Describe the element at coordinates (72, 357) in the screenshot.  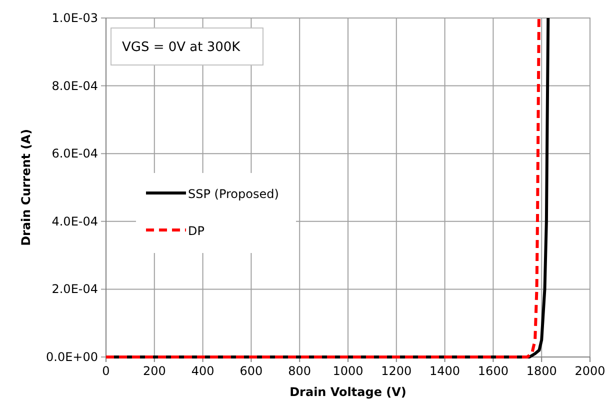
I see `y-tick-label: 0.0E+00` at that location.